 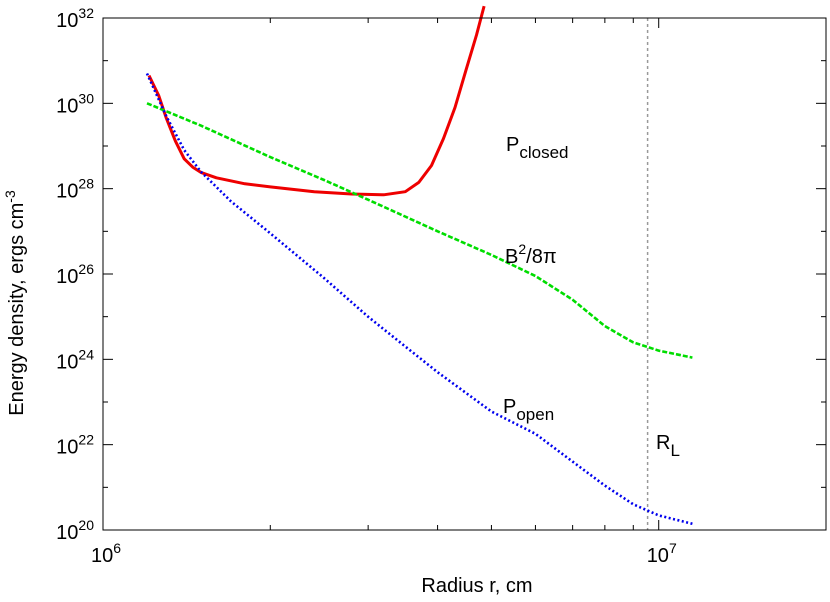 I want to click on series-label-superscript: 2, so click(x=522, y=249).